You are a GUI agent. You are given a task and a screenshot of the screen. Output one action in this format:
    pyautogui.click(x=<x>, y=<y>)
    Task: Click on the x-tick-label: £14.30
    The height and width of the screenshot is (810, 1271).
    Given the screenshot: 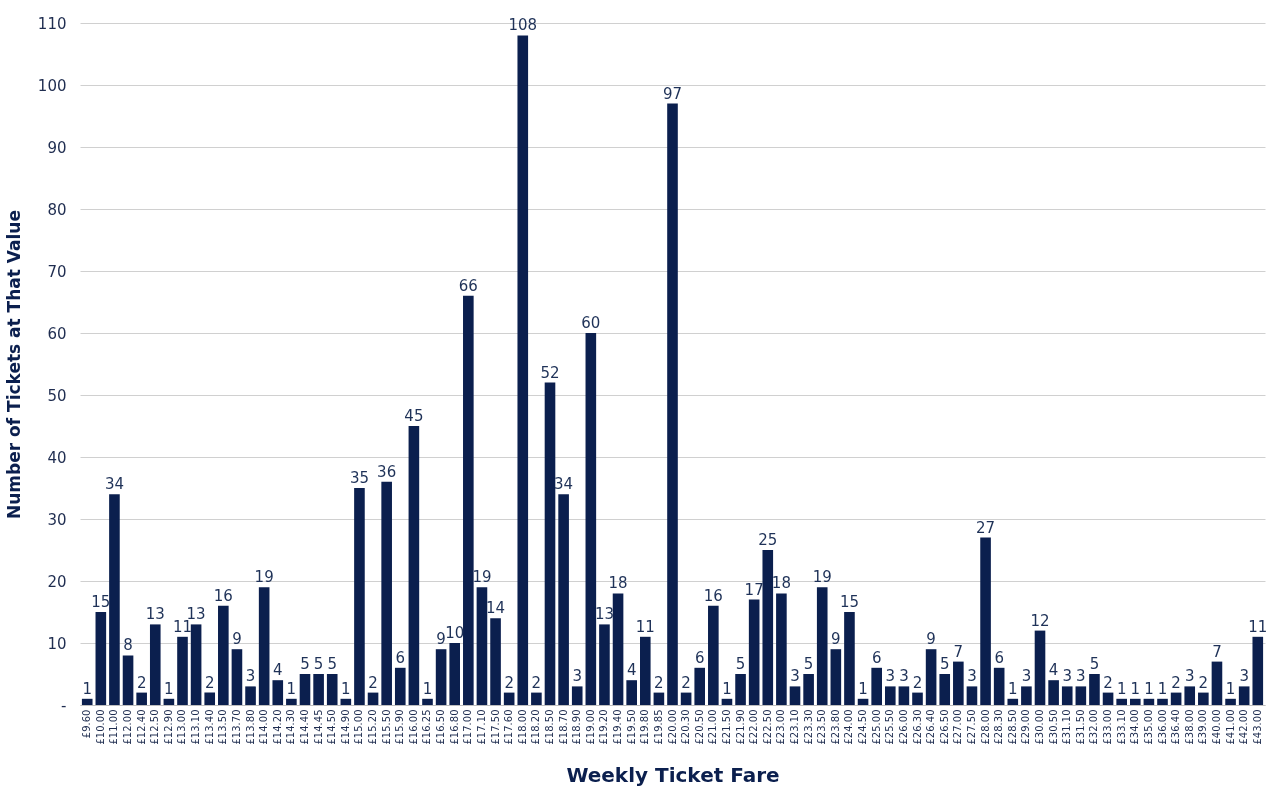 What is the action you would take?
    pyautogui.click(x=291, y=727)
    